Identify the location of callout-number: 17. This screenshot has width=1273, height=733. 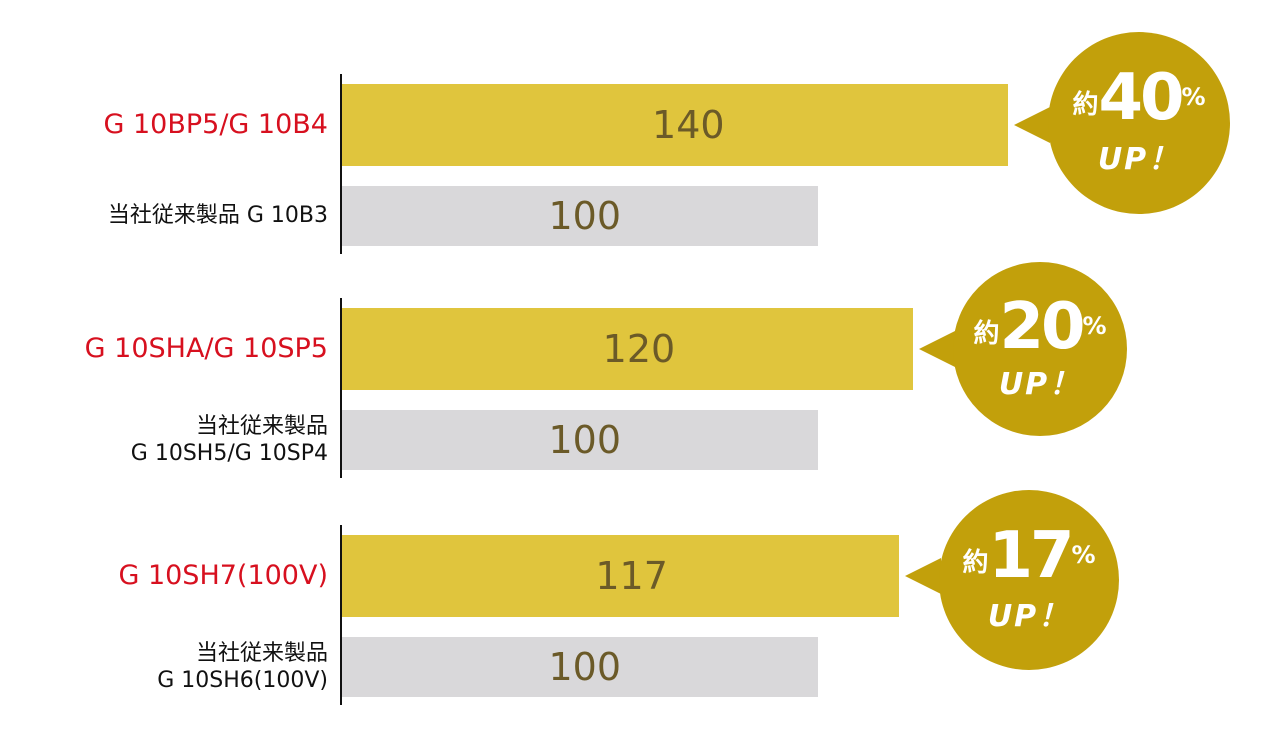
(1031, 555).